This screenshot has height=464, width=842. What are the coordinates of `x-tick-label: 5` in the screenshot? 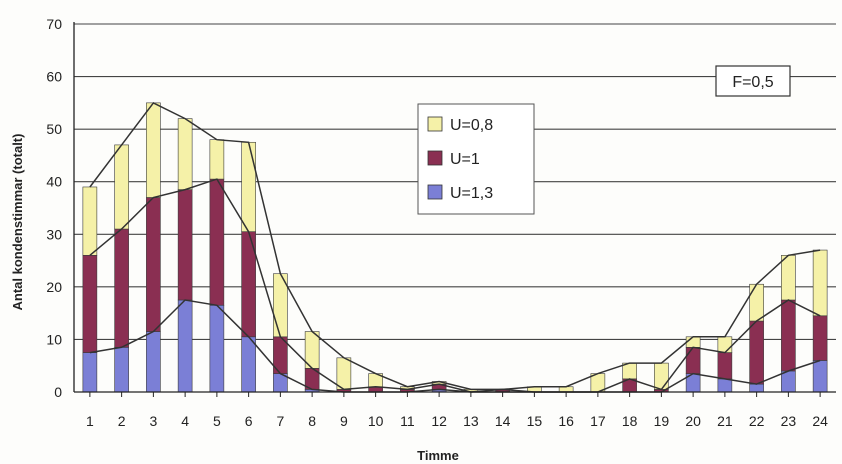 It's located at (217, 421).